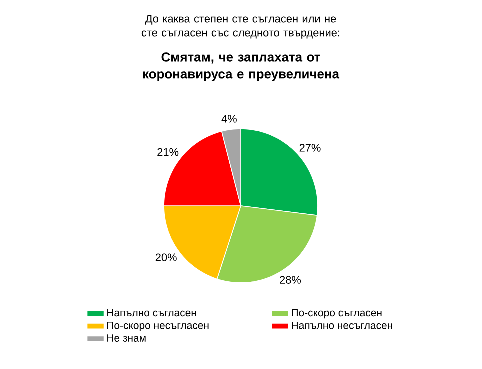 The width and height of the screenshot is (482, 369). I want to click on legend-label: По-скоро несъгласен, so click(158, 327).